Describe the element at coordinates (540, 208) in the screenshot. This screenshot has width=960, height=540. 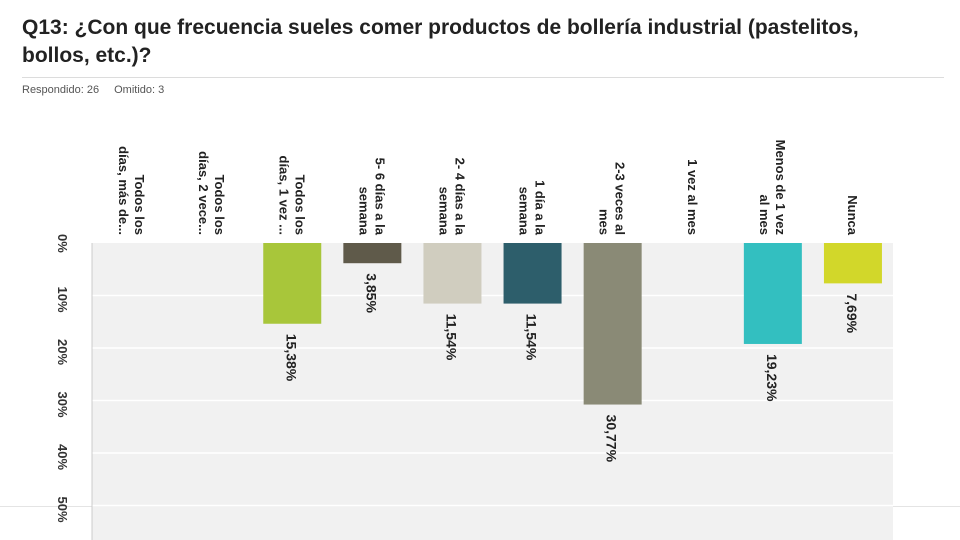
I see `category-label: 1 día a la` at that location.